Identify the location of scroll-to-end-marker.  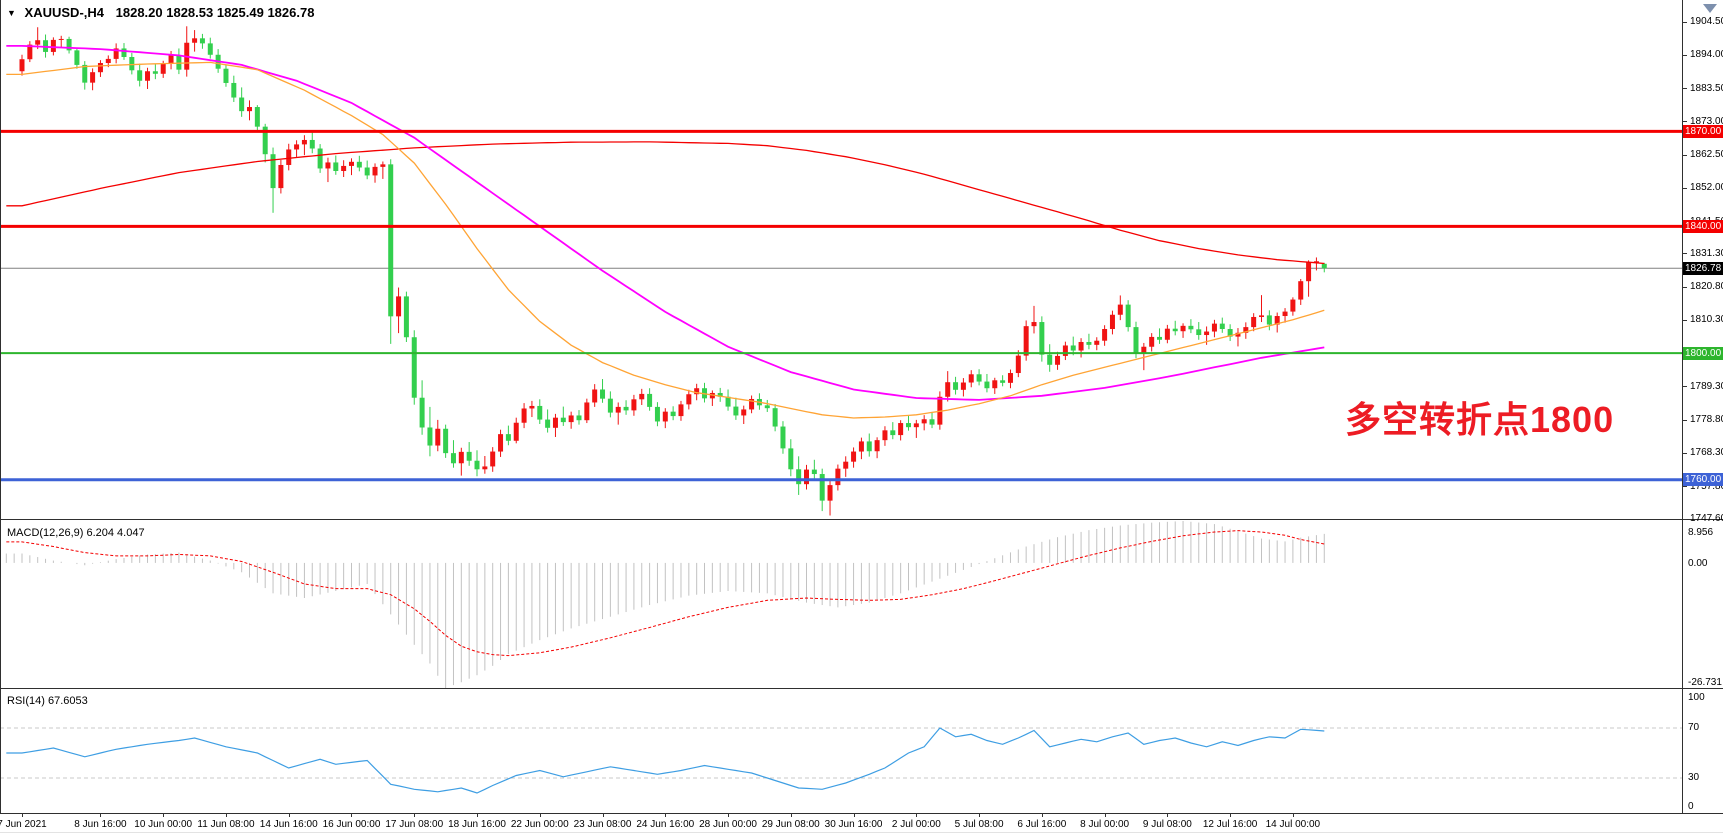
(1710, 8).